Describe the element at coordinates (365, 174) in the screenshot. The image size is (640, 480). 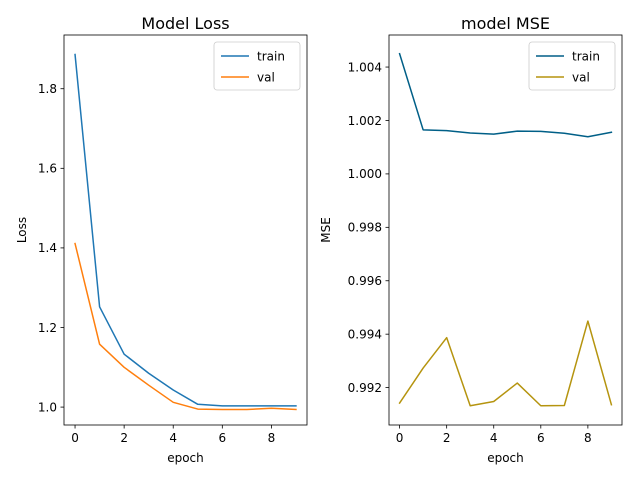
I see `y-tick-label: 1.000` at that location.